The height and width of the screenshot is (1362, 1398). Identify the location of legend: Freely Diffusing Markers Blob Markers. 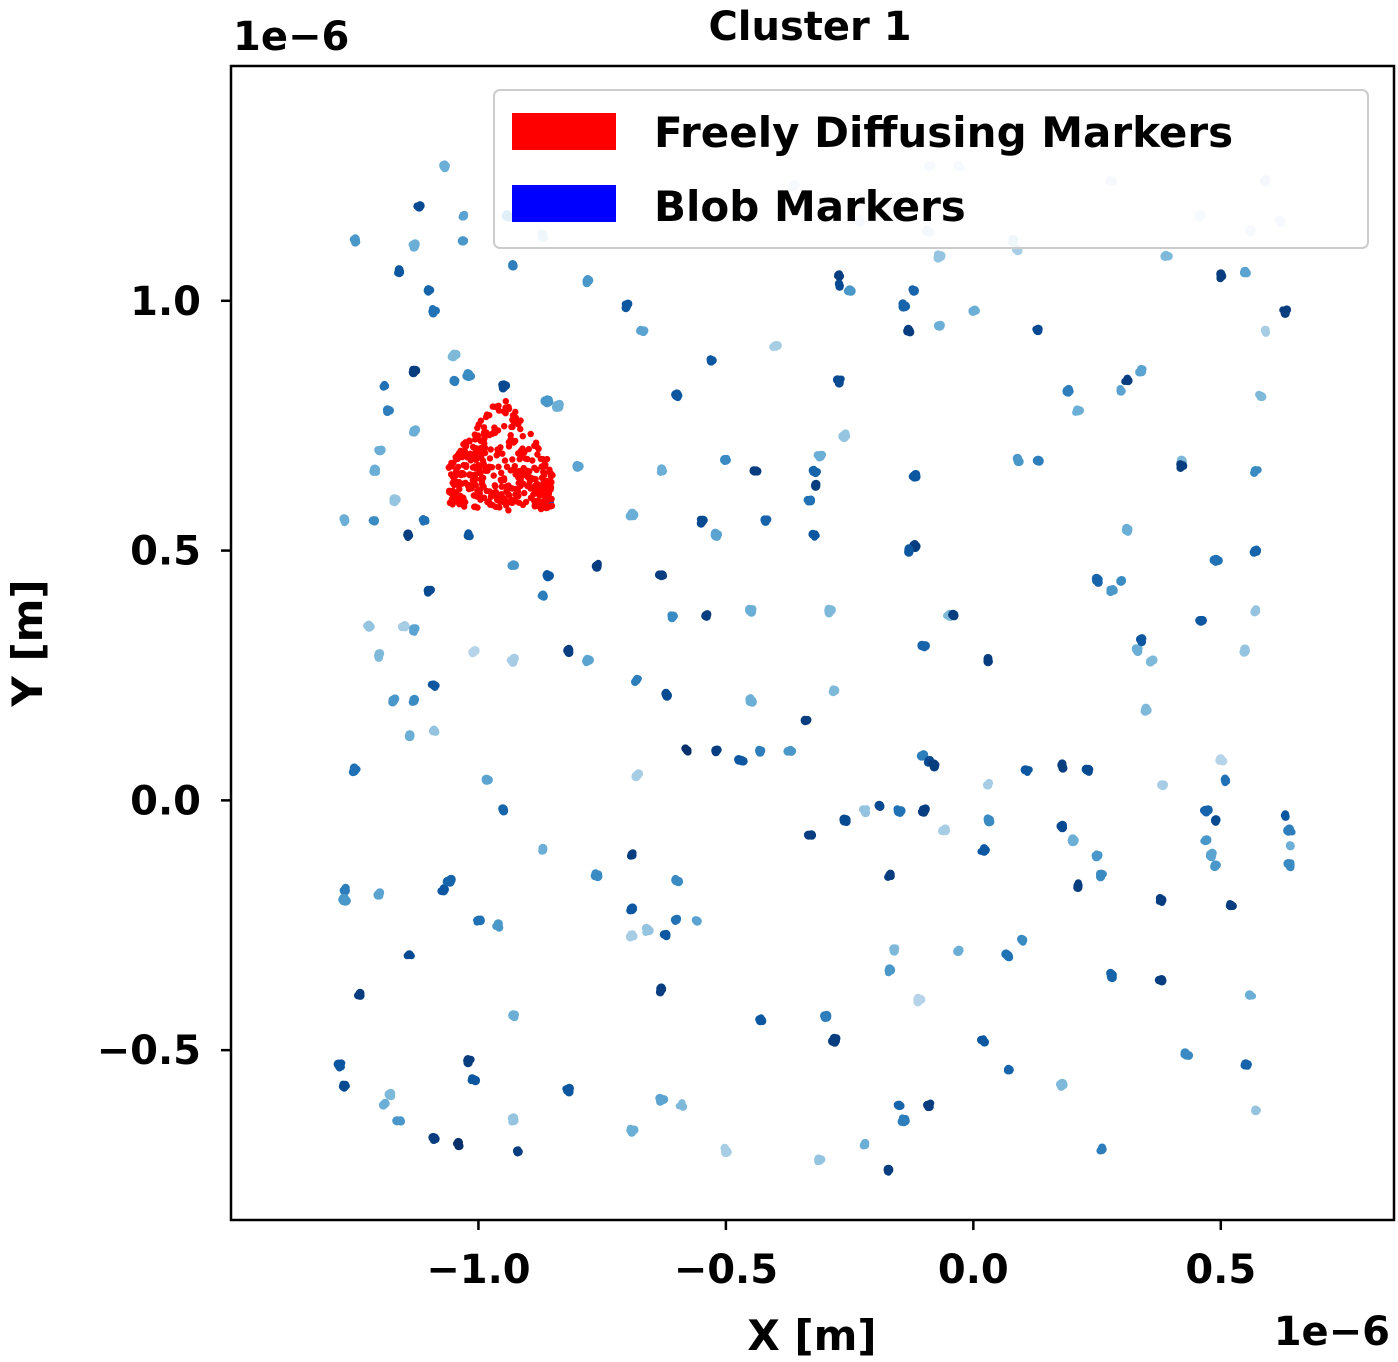
(931, 169).